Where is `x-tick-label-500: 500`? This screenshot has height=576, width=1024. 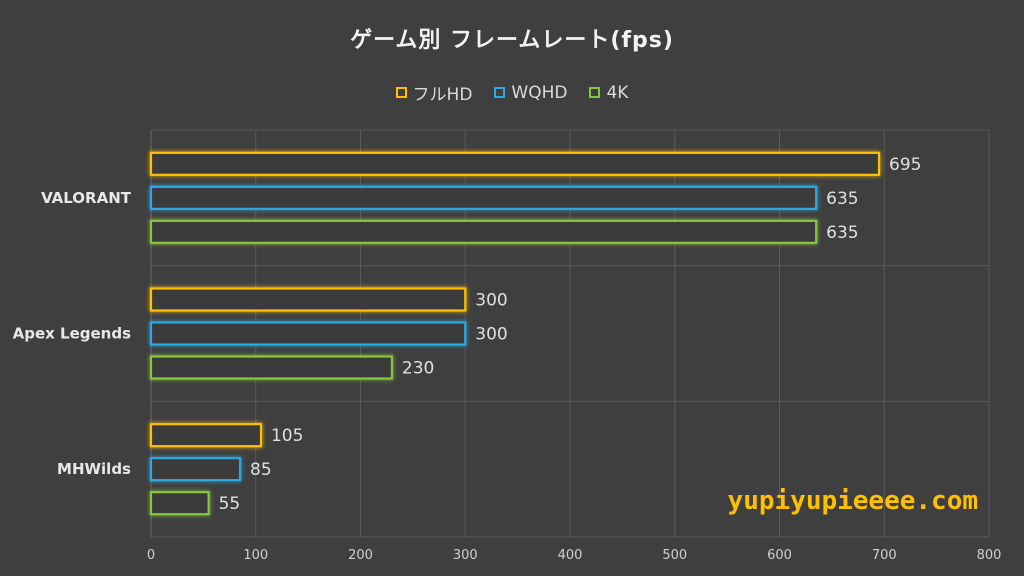 x-tick-label-500: 500 is located at coordinates (674, 555).